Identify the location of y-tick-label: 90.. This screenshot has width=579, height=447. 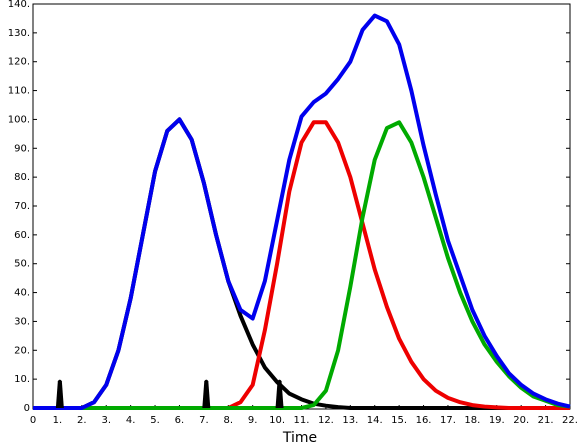
(22, 148).